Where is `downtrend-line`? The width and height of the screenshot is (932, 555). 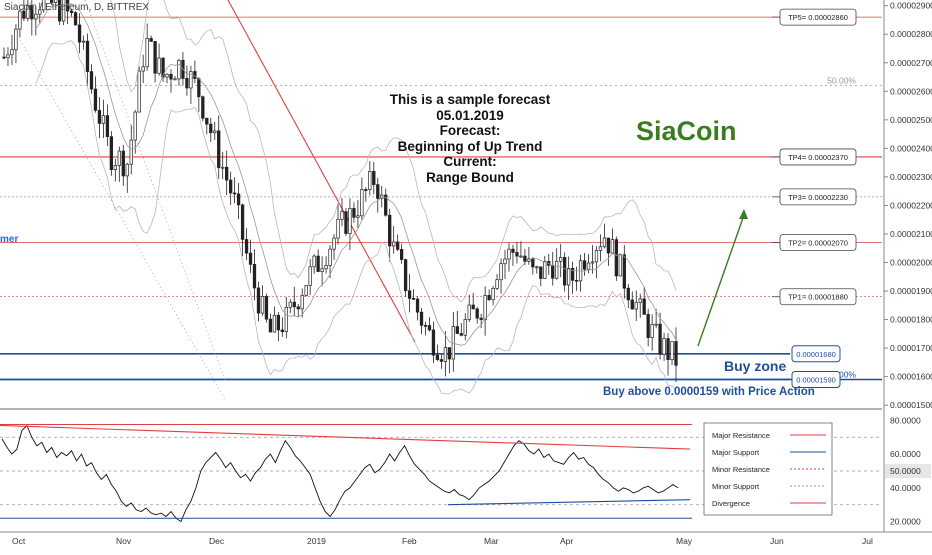
downtrend-line is located at coordinates (321, 171).